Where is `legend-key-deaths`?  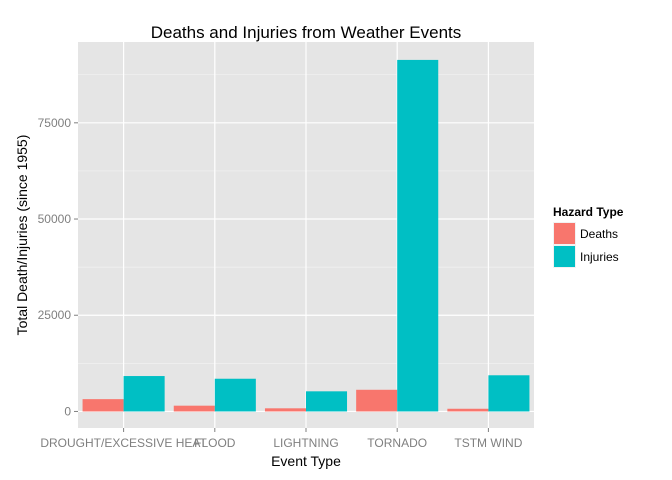 legend-key-deaths is located at coordinates (564, 233).